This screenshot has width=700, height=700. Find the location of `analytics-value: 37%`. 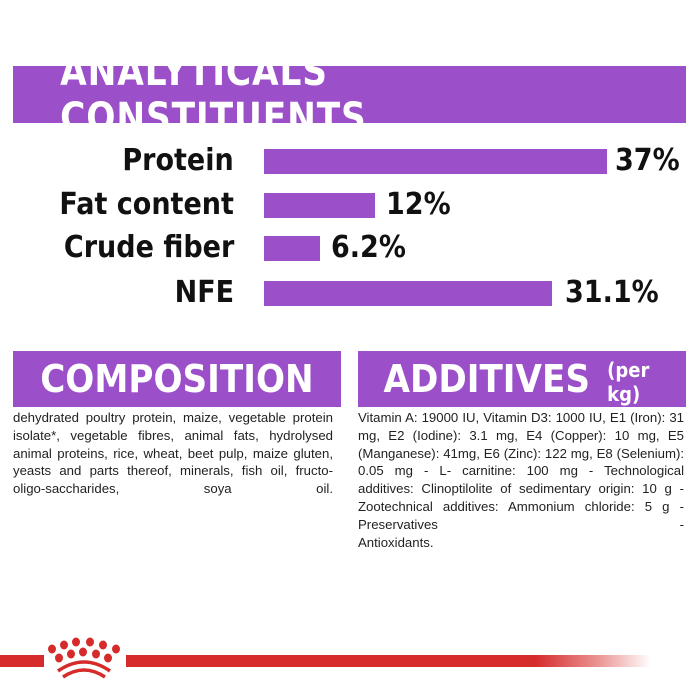

analytics-value: 37% is located at coordinates (647, 160).